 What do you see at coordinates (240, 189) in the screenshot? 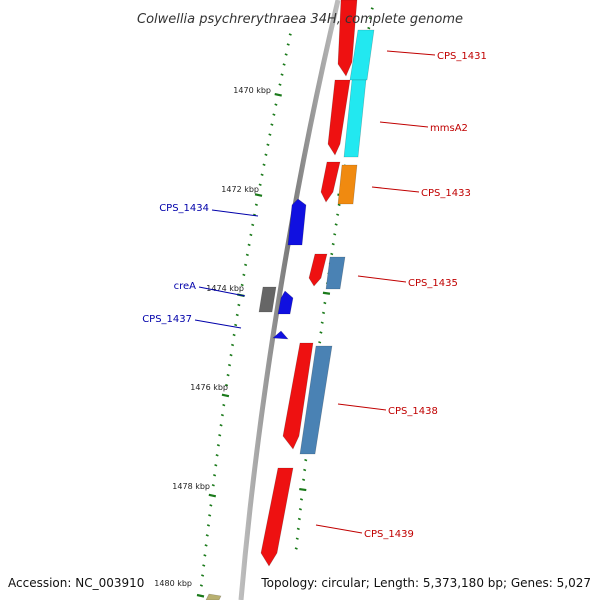
I see `tick-label: 1472 kbp` at bounding box center [240, 189].